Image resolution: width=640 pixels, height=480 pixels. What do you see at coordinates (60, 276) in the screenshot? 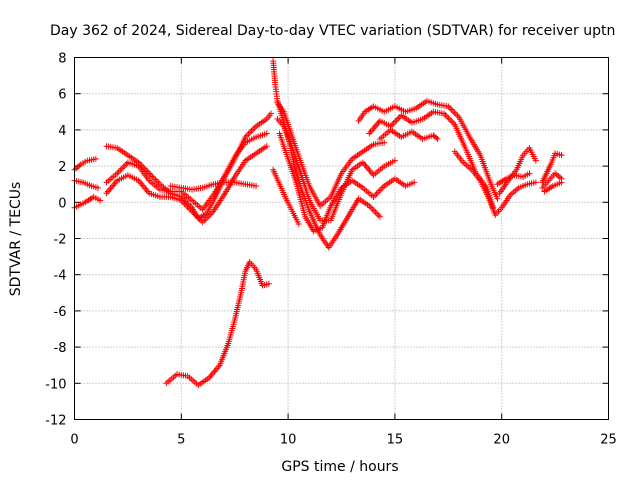
I see `y-tick-label: -4` at bounding box center [60, 276].